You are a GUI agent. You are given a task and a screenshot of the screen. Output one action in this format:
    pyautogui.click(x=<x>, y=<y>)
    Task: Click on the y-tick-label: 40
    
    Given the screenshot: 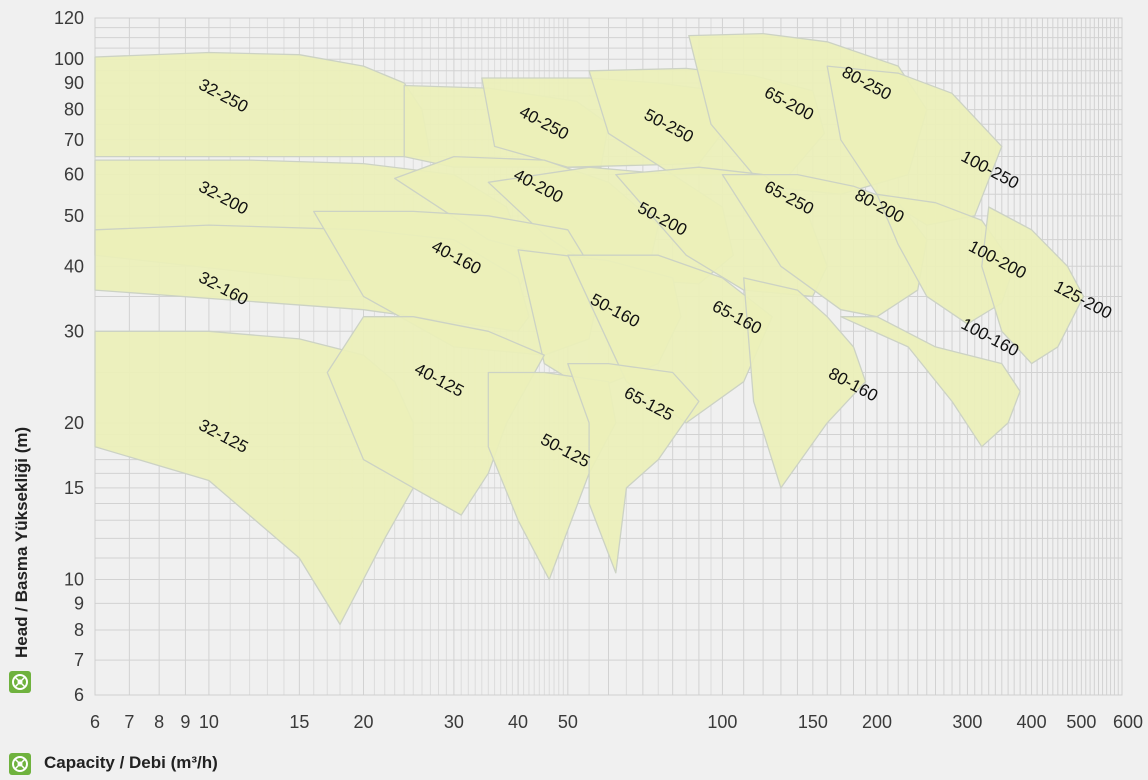 What is the action you would take?
    pyautogui.click(x=74, y=266)
    